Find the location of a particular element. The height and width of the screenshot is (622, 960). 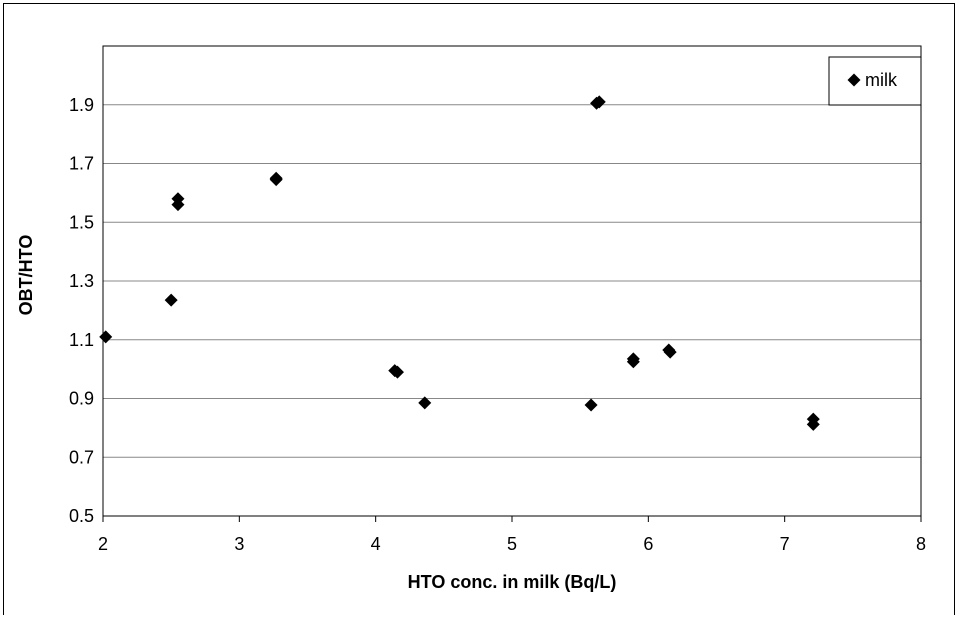

y-tick-label: 1.7 is located at coordinates (81, 164).